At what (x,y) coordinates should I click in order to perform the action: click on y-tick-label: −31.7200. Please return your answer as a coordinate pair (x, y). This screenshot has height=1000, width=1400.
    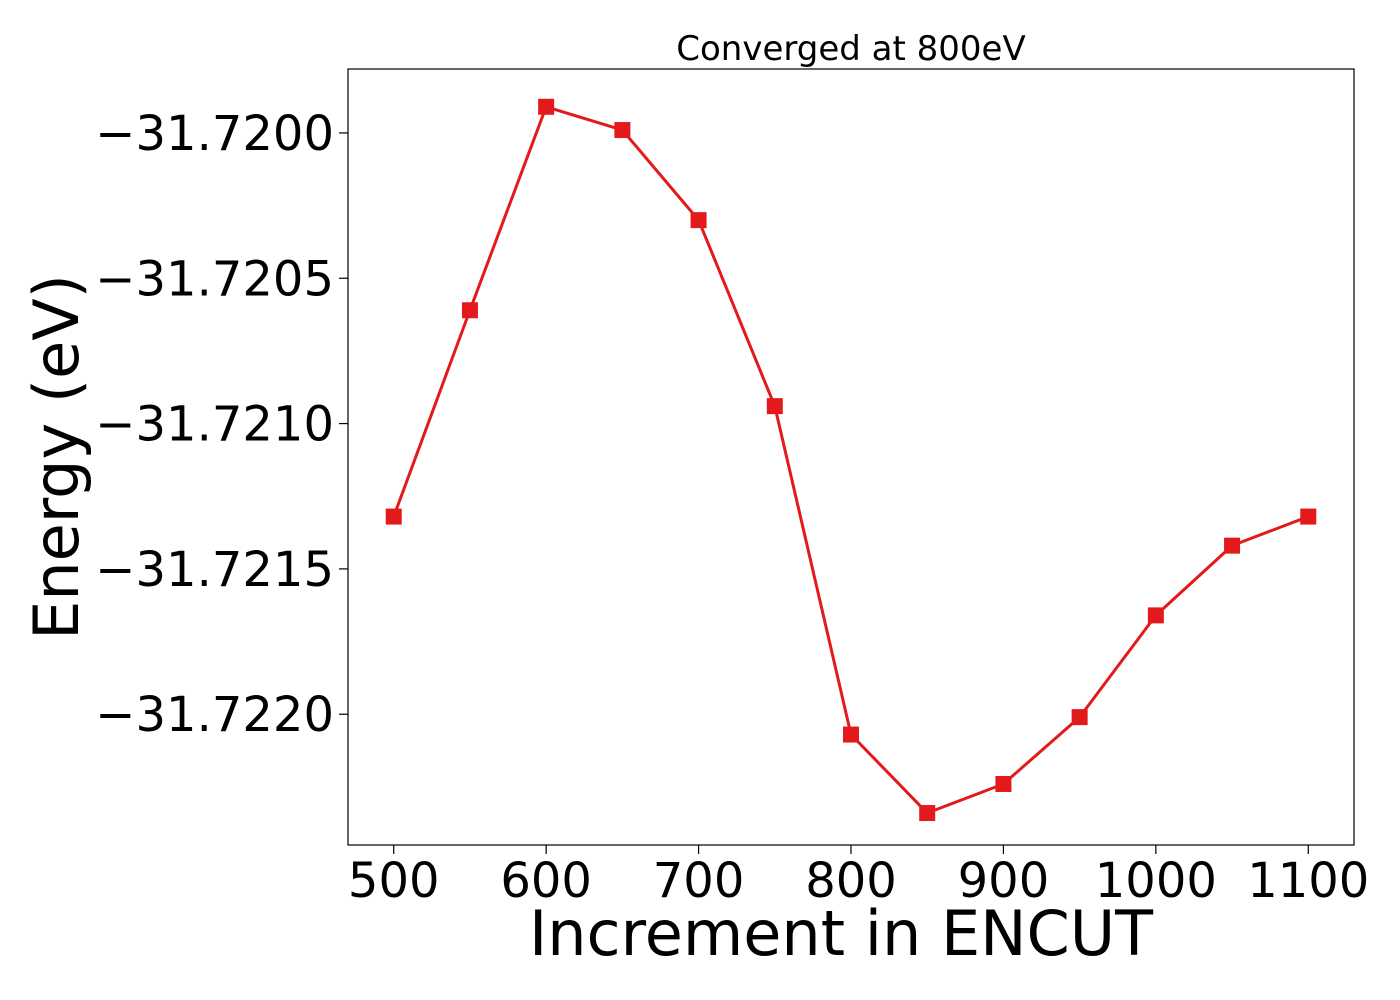
    Looking at the image, I should click on (214, 134).